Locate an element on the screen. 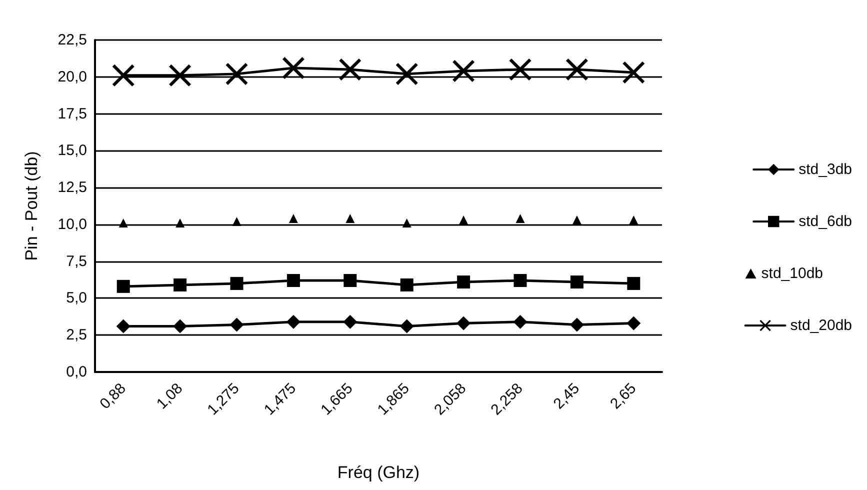  x-tick-label: 1,08 is located at coordinates (169, 396).